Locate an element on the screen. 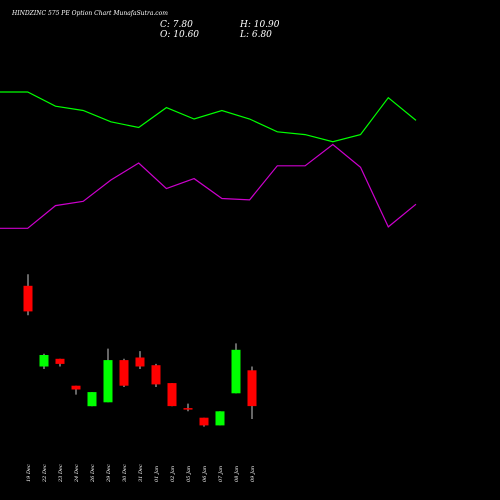 The image size is (500, 500). date-label: 22 Dec is located at coordinates (45, 473).